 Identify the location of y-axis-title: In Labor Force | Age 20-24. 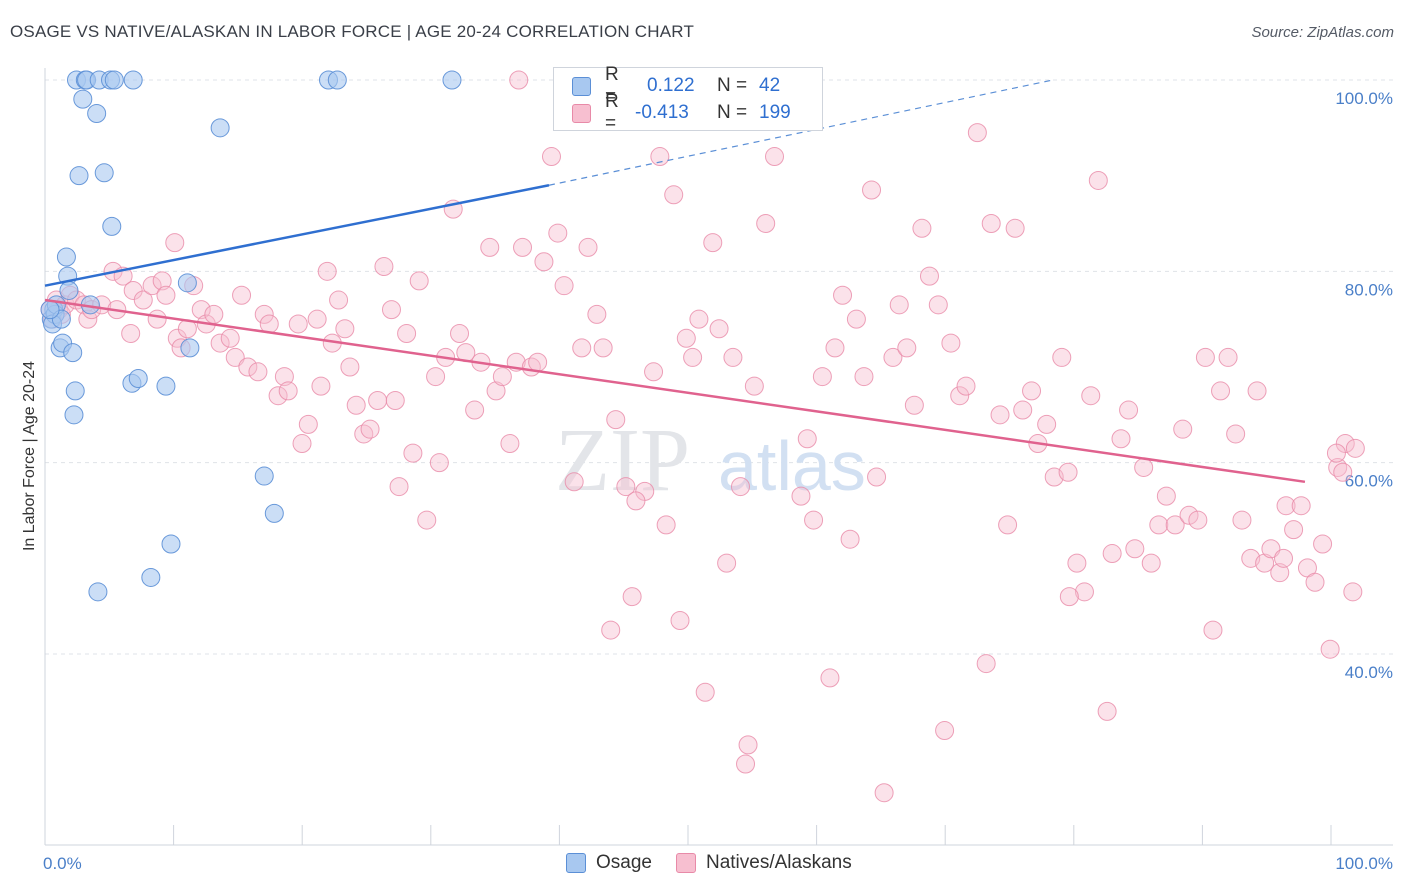
(29, 456).